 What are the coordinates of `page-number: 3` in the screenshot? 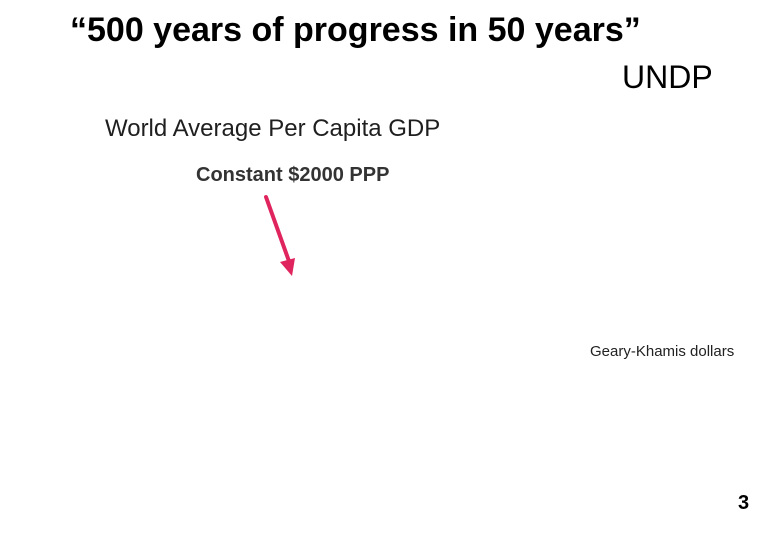 It's located at (744, 503).